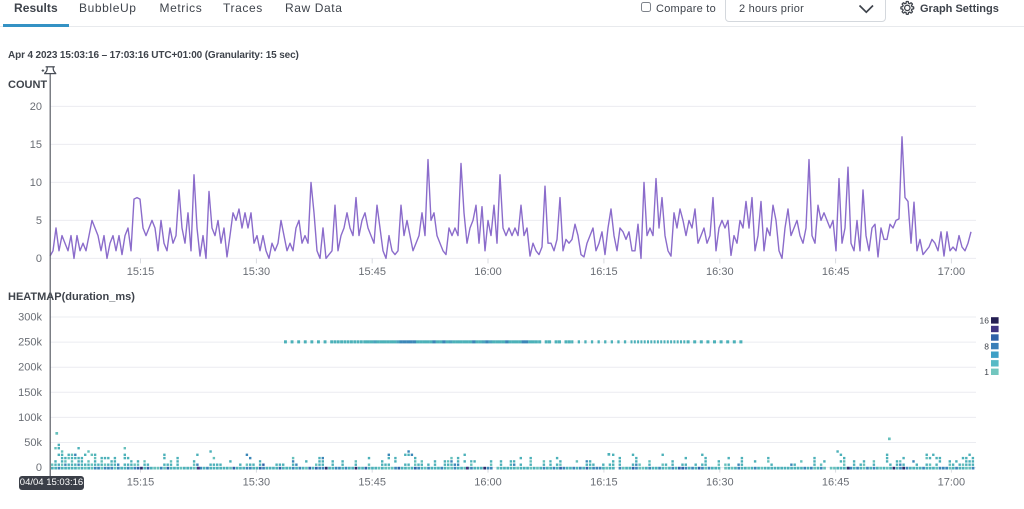 The height and width of the screenshot is (509, 1024). What do you see at coordinates (39, 221) in the screenshot?
I see `svg-text: 5` at bounding box center [39, 221].